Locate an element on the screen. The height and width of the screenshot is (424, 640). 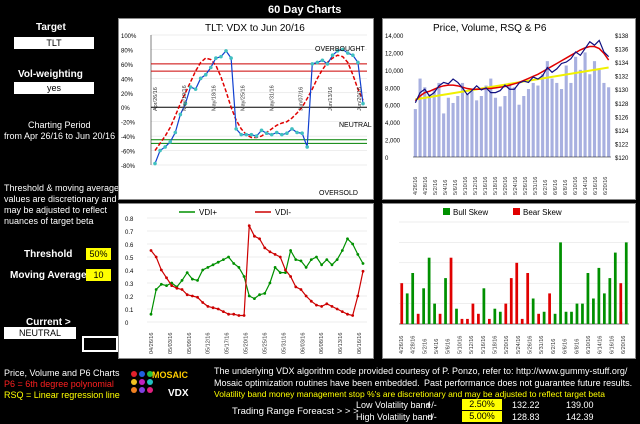
threshold-input: 50% is located at coordinates (98, 254).